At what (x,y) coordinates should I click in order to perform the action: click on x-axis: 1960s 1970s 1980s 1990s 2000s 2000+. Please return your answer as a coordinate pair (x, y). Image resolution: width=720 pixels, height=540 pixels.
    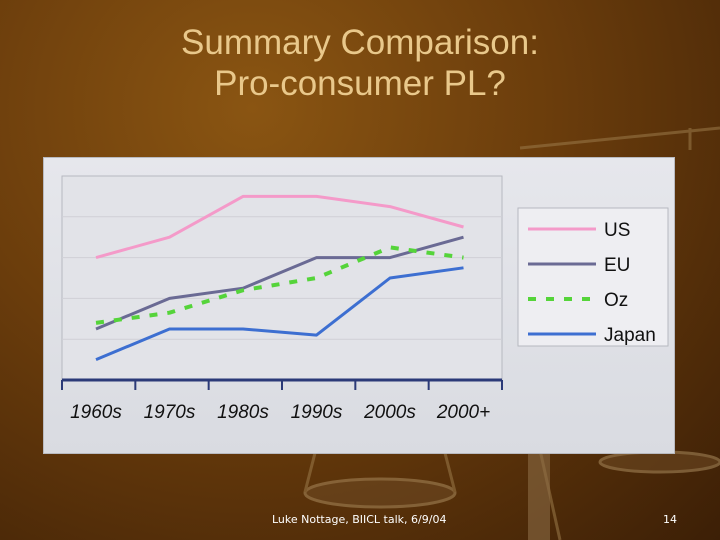
    Looking at the image, I should click on (282, 400).